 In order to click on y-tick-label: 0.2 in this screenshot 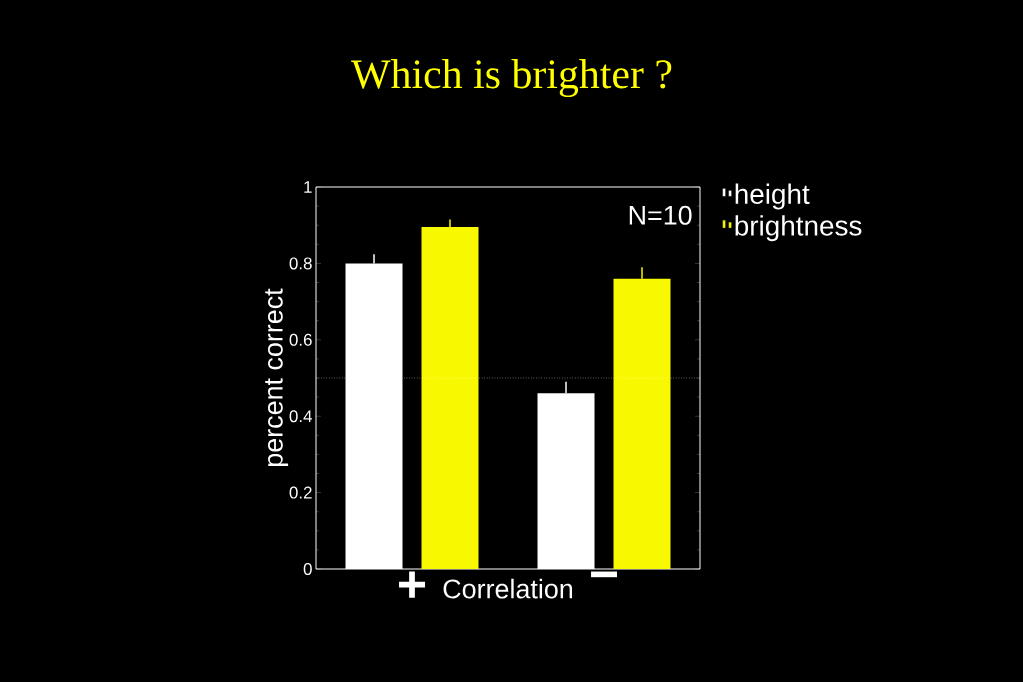, I will do `click(300, 492)`.